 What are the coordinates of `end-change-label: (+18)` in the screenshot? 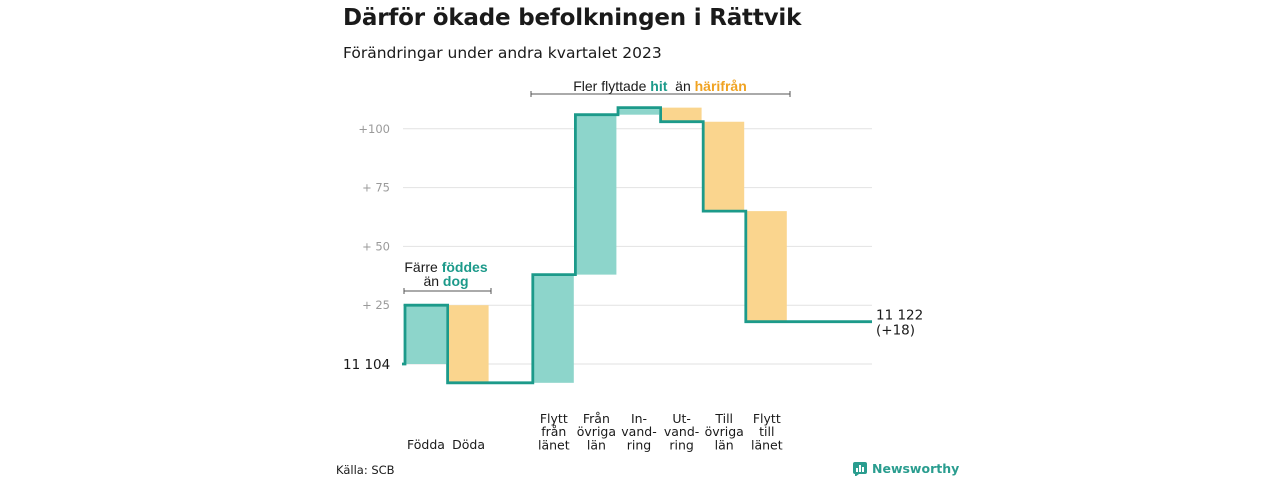 It's located at (895, 331).